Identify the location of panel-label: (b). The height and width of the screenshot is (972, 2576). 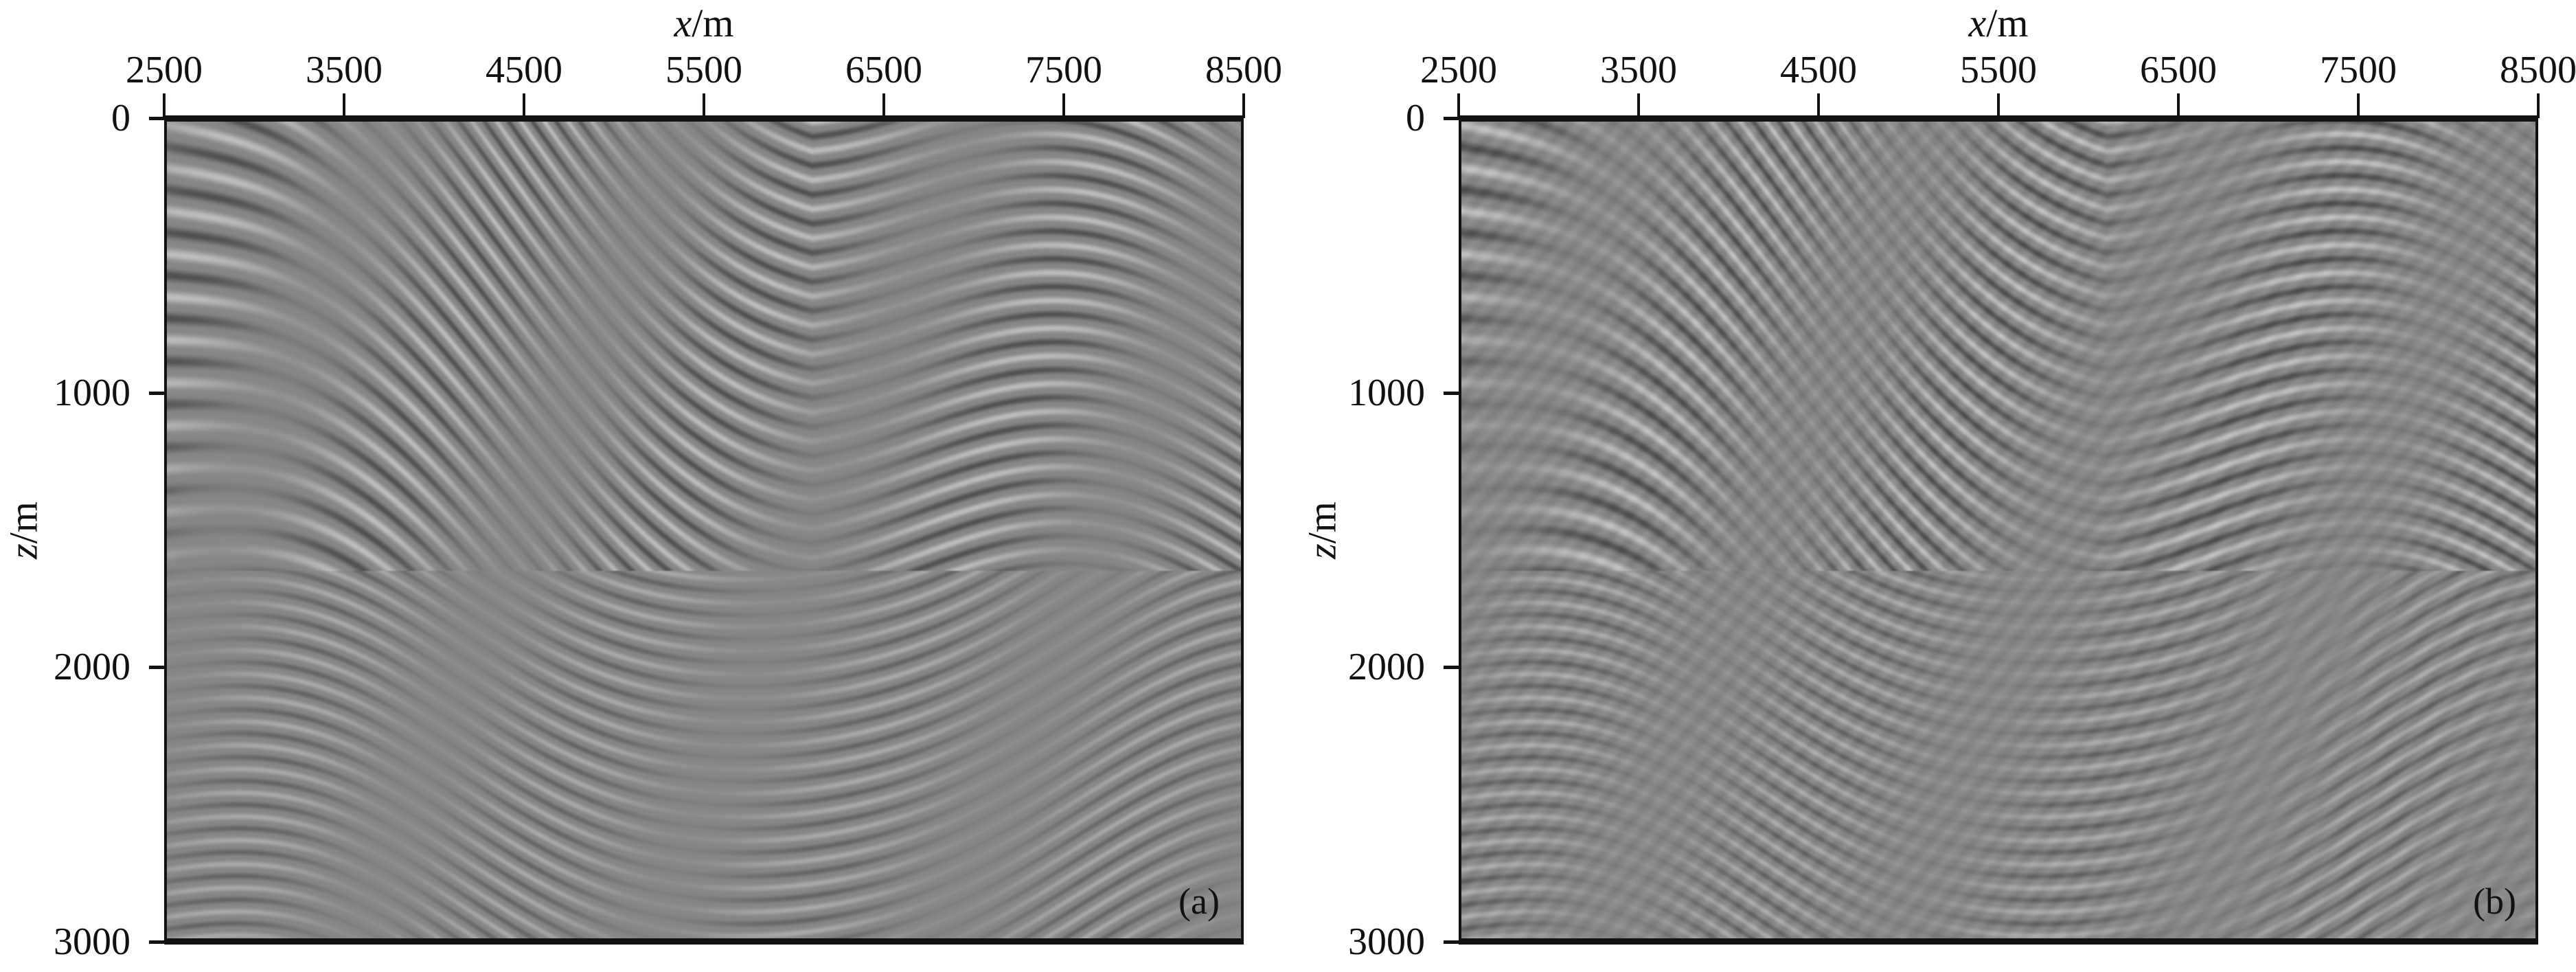
(2494, 901).